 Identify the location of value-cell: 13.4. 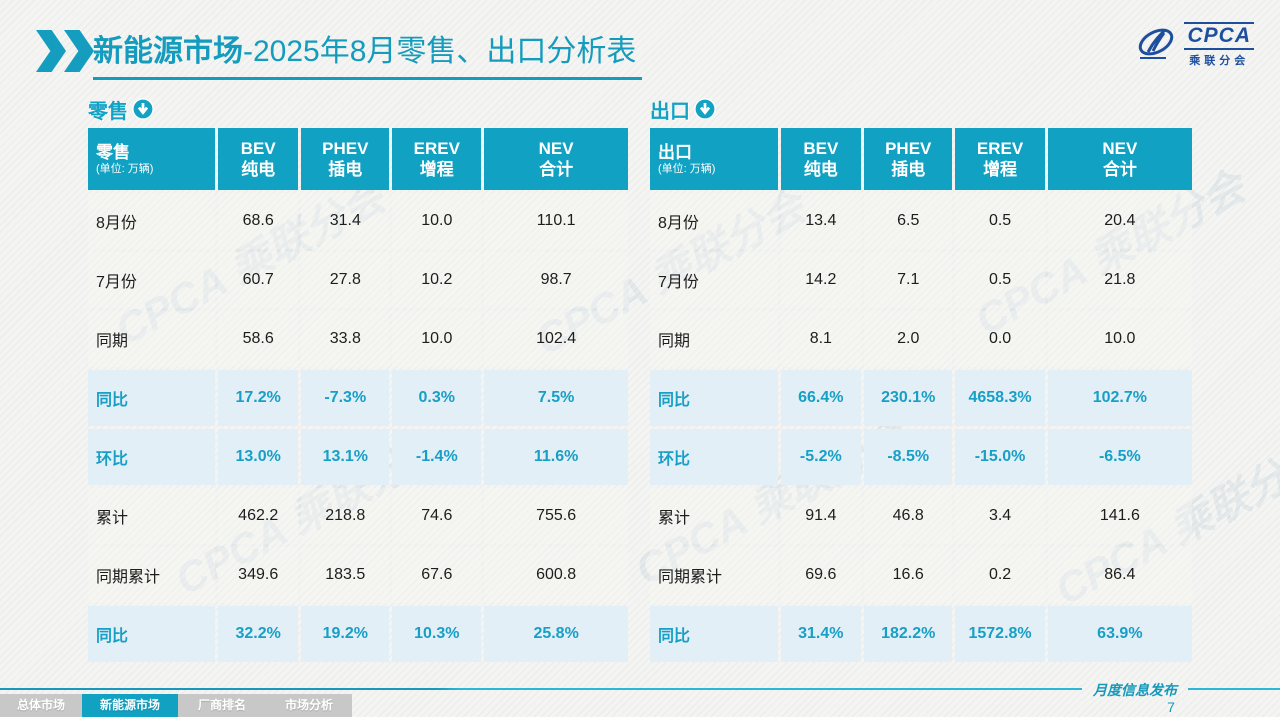
(821, 221).